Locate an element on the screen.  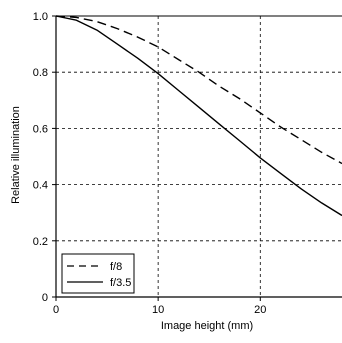
y-tick-label: 0.8 is located at coordinates (40, 73).